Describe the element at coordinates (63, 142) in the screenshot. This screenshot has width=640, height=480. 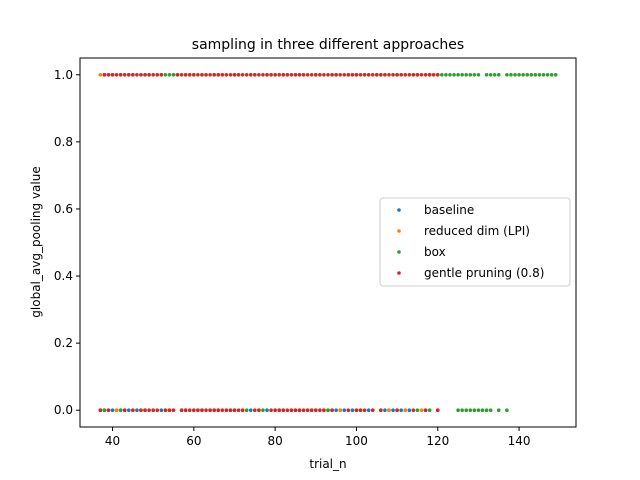
I see `y-tick-label: 0.8` at that location.